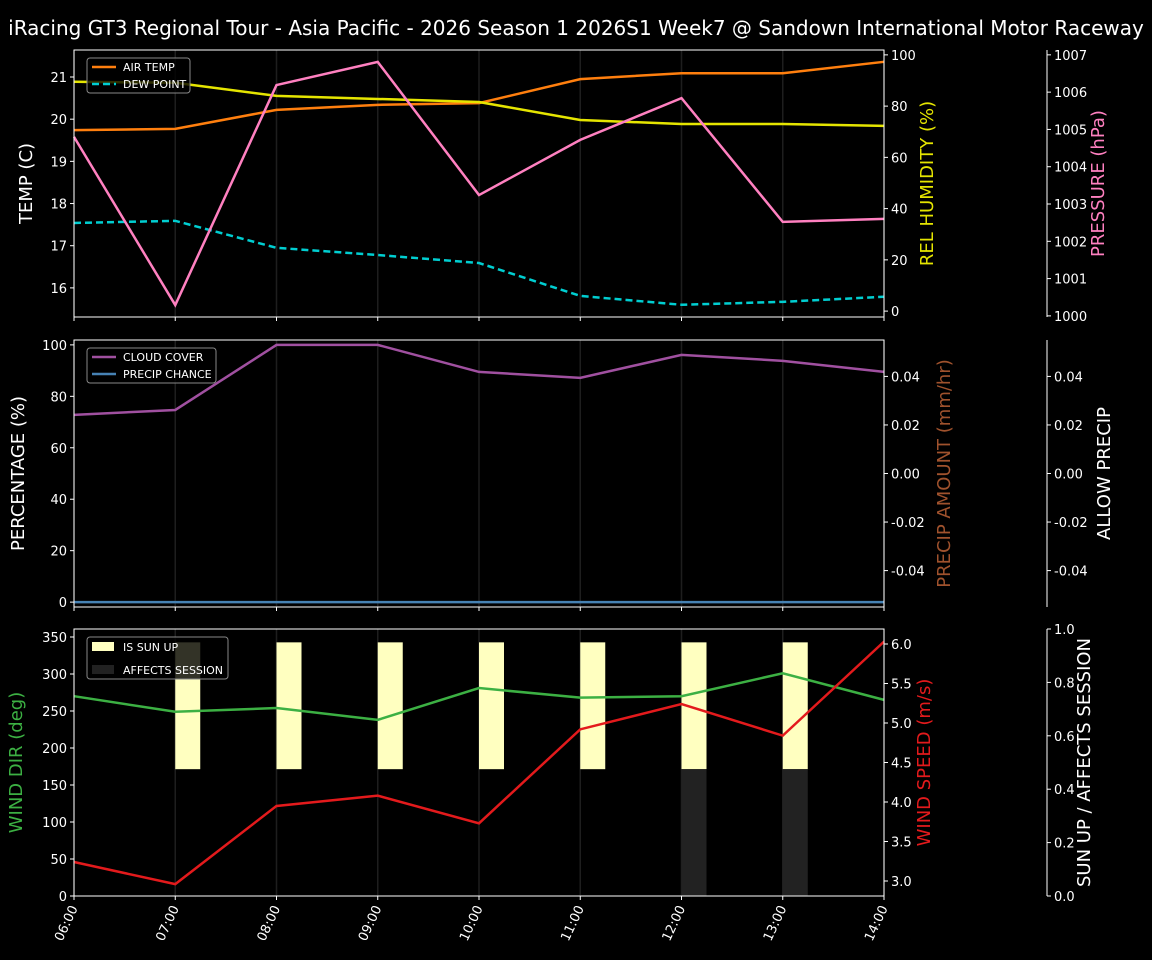  I want to click on legend-label: AIR TEMP, so click(149, 67).